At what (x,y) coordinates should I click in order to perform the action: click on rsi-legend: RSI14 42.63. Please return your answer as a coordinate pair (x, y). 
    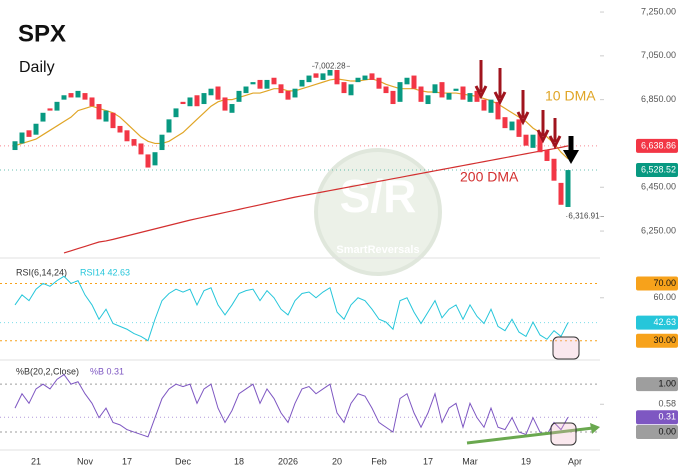
    Looking at the image, I should click on (105, 272).